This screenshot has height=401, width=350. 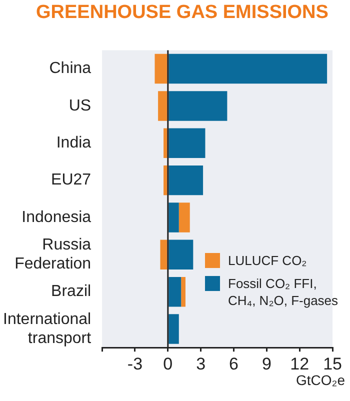 I want to click on y-tick-label: India, so click(x=74, y=143).